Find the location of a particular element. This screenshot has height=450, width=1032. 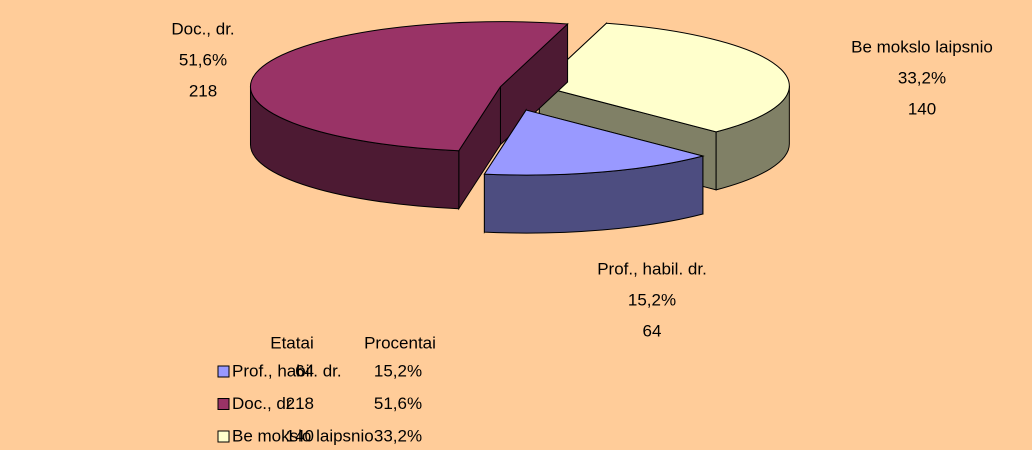

legend-label: Doc., dr. is located at coordinates (263, 403).